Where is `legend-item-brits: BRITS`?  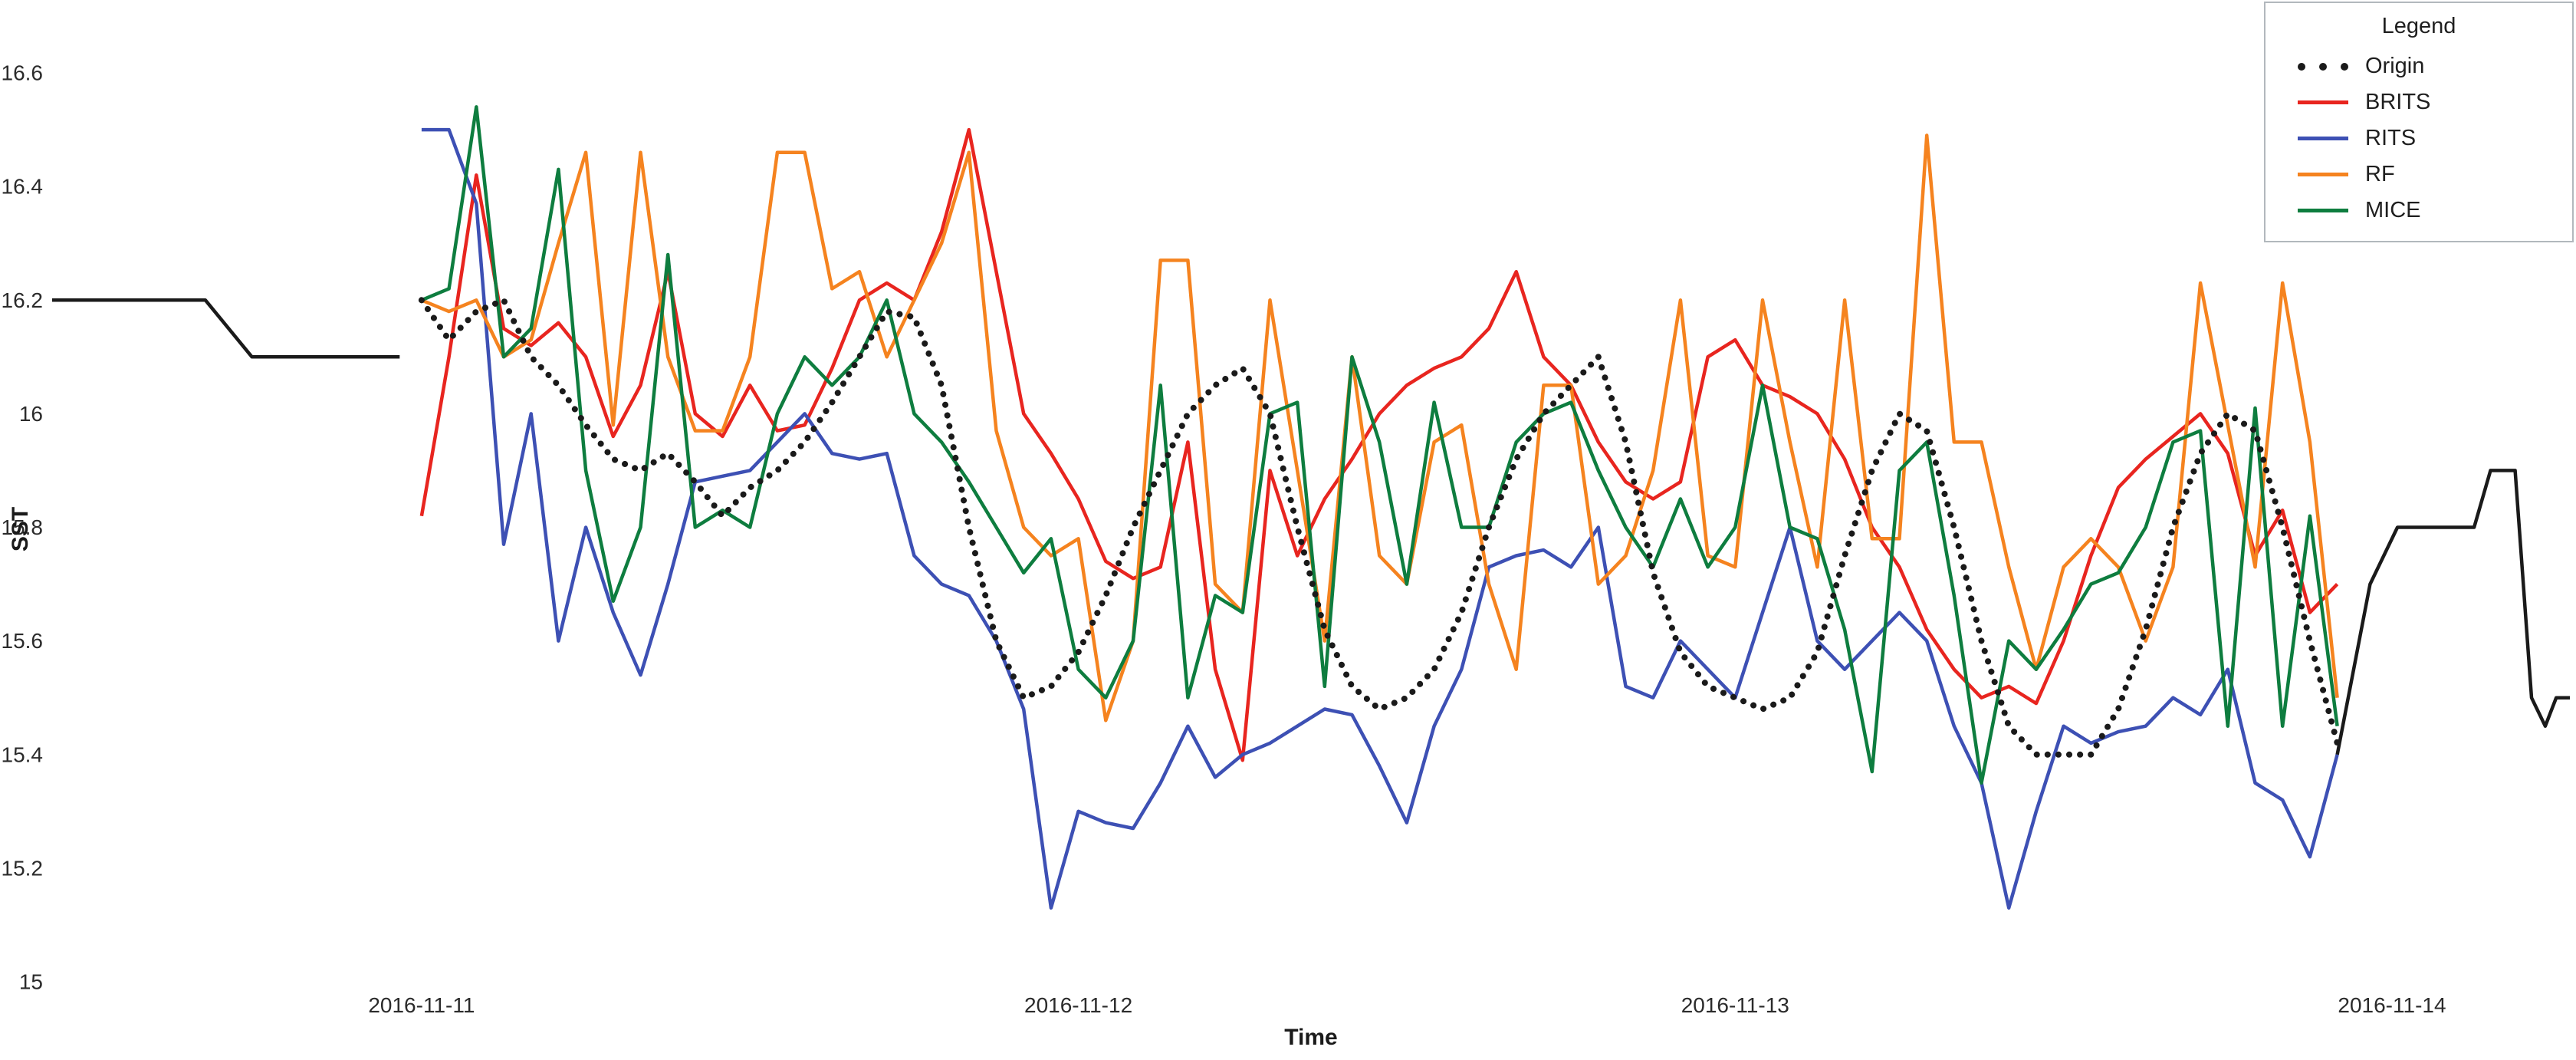 legend-item-brits: BRITS is located at coordinates (2419, 102).